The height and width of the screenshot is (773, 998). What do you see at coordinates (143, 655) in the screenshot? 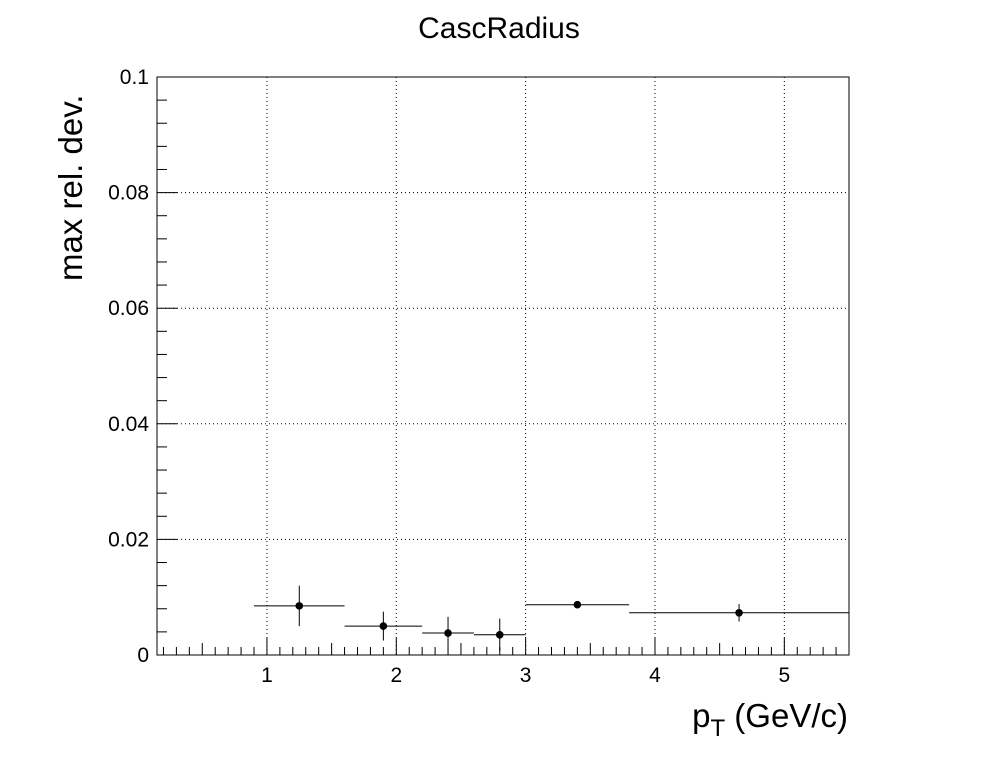
I see `y-tick-label: 0` at bounding box center [143, 655].